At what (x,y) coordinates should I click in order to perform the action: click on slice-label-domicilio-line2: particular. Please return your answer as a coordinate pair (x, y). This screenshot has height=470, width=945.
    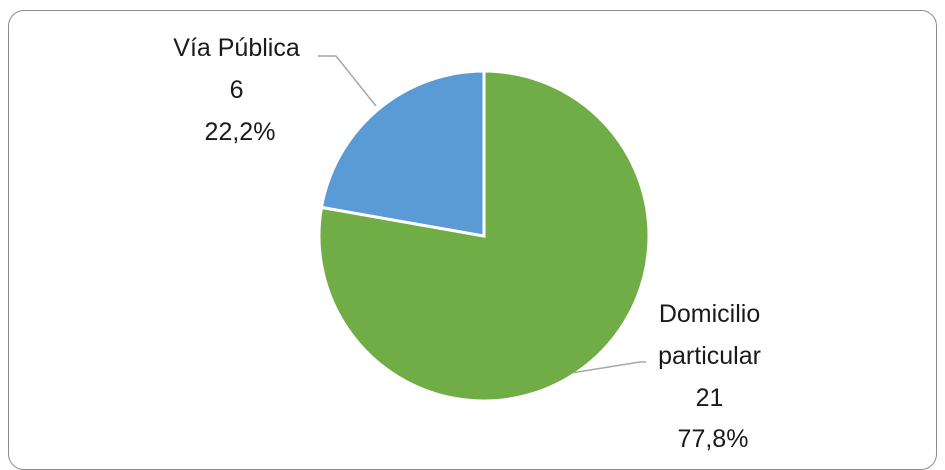
    Looking at the image, I should click on (709, 356).